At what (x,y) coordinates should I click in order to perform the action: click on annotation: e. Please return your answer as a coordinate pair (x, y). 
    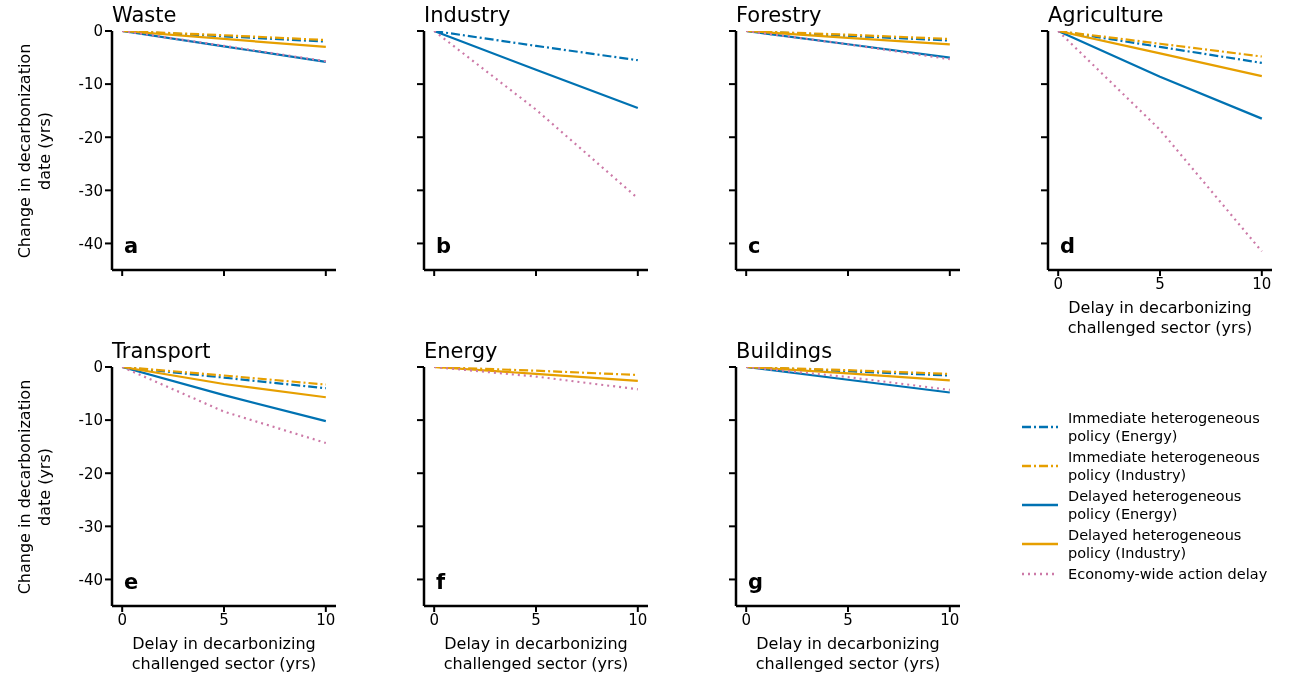
    Looking at the image, I should click on (131, 582).